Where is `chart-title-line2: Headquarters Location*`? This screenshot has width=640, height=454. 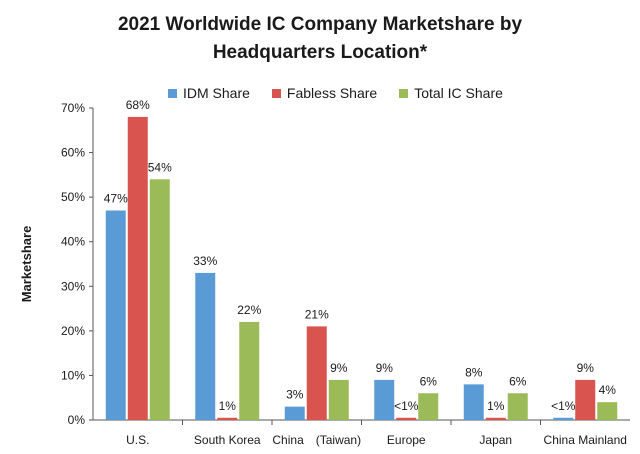
chart-title-line2: Headquarters Location* is located at coordinates (320, 52).